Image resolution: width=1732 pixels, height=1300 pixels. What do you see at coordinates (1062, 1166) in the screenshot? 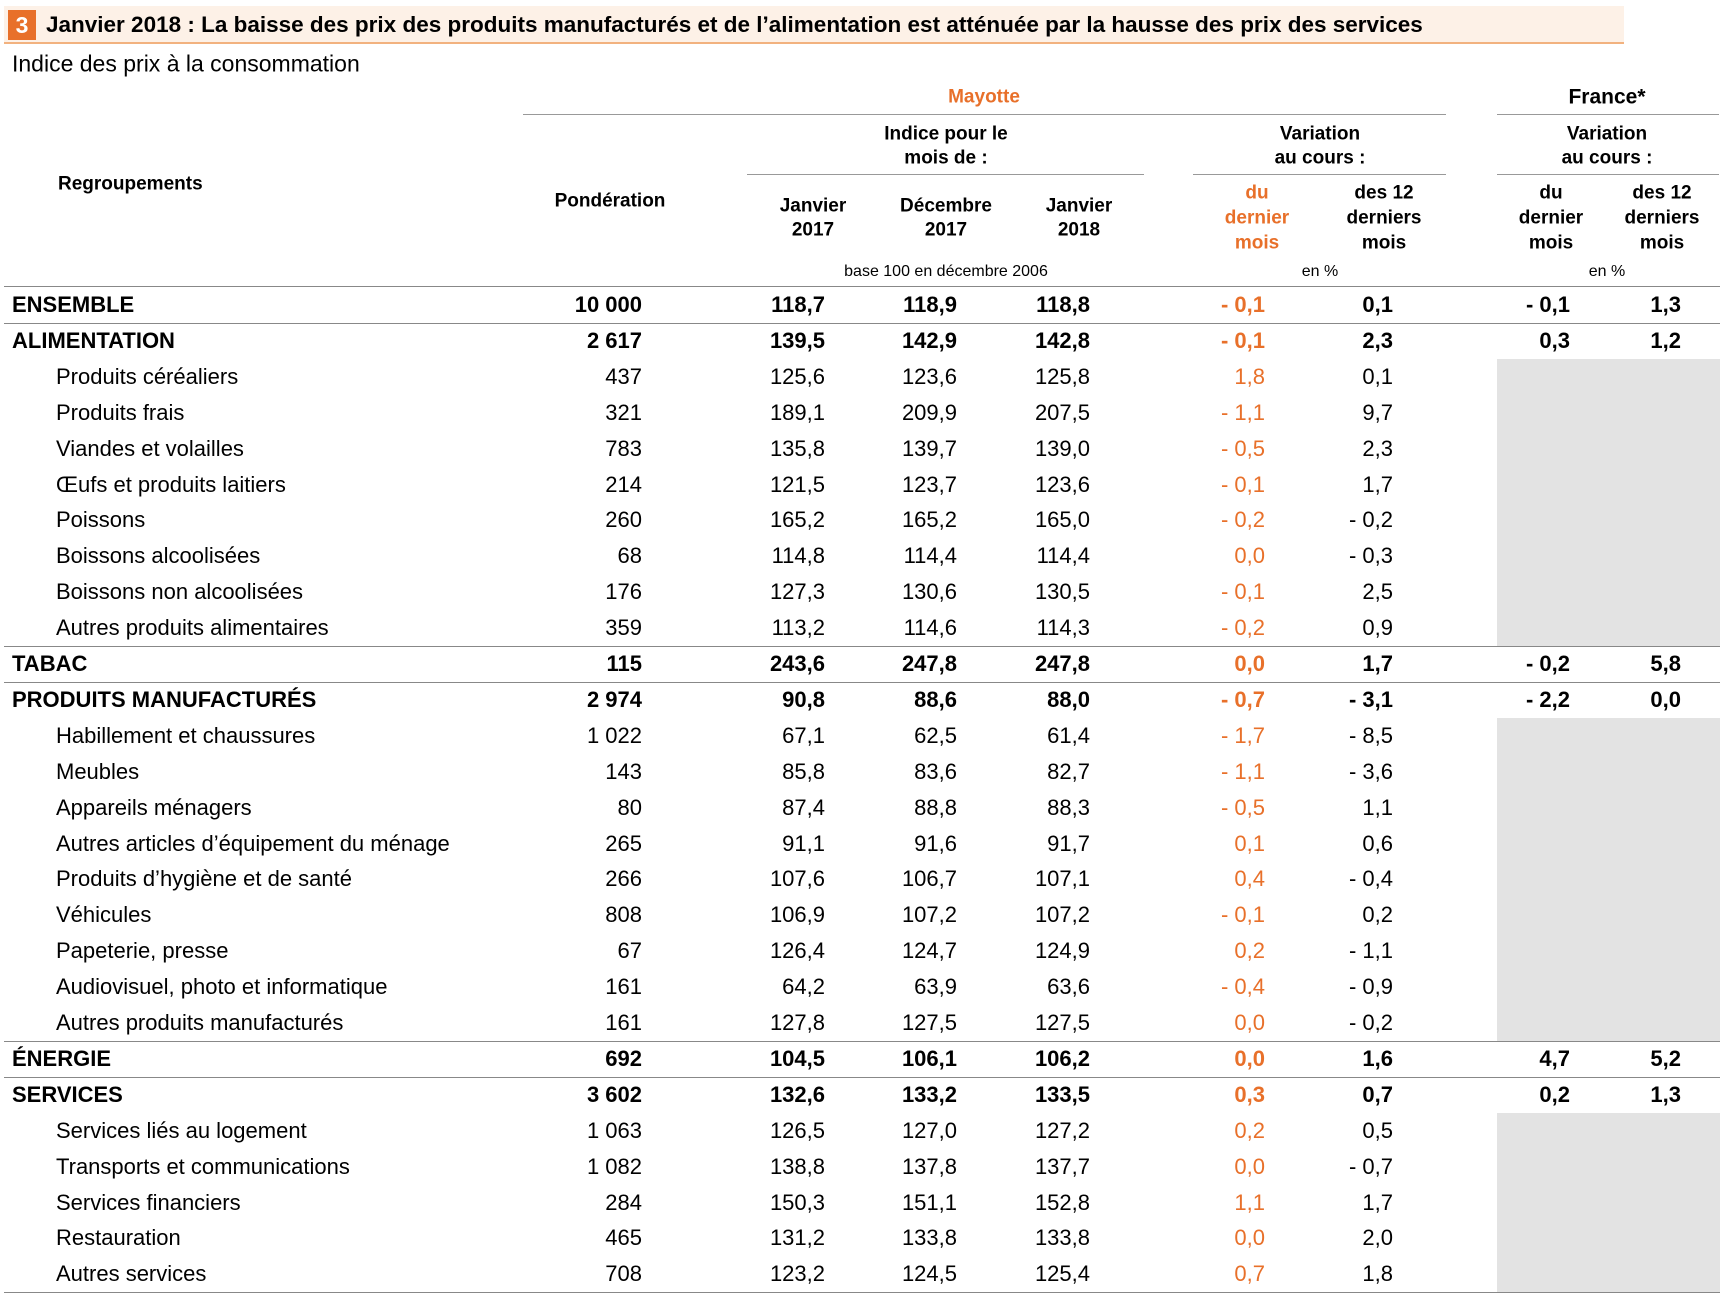
I see `cell: 137,7` at bounding box center [1062, 1166].